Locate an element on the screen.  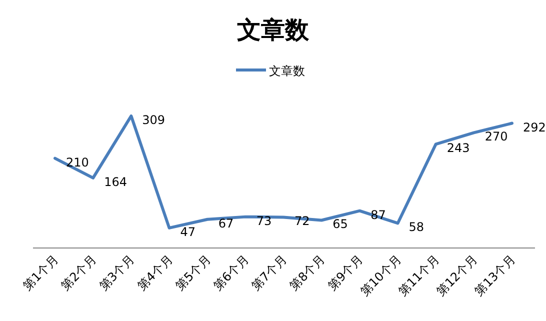
data-label: 164 is located at coordinates (115, 181).